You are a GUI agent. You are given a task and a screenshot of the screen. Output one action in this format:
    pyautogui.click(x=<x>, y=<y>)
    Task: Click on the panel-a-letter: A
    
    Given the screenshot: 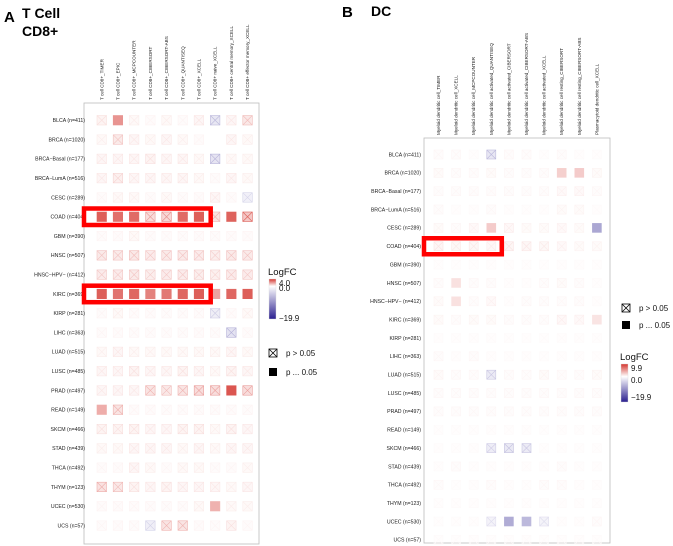 What is the action you would take?
    pyautogui.click(x=9, y=17)
    